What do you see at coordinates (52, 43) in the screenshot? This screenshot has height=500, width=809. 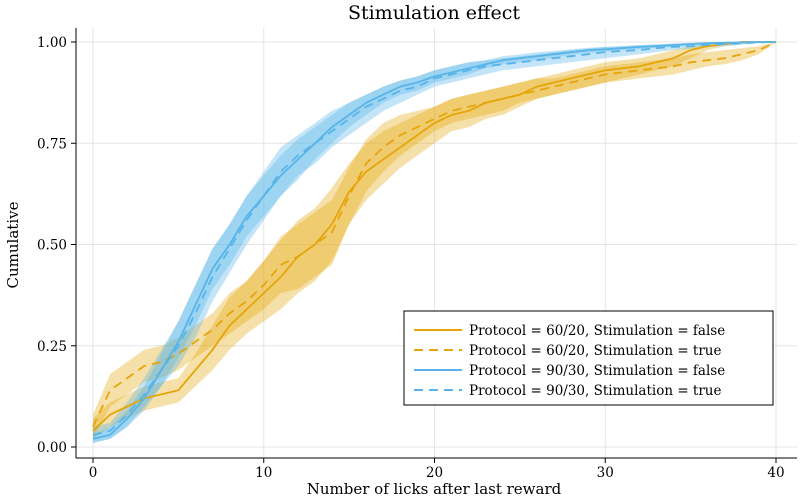 I see `y-tick-label: 1.00` at bounding box center [52, 43].